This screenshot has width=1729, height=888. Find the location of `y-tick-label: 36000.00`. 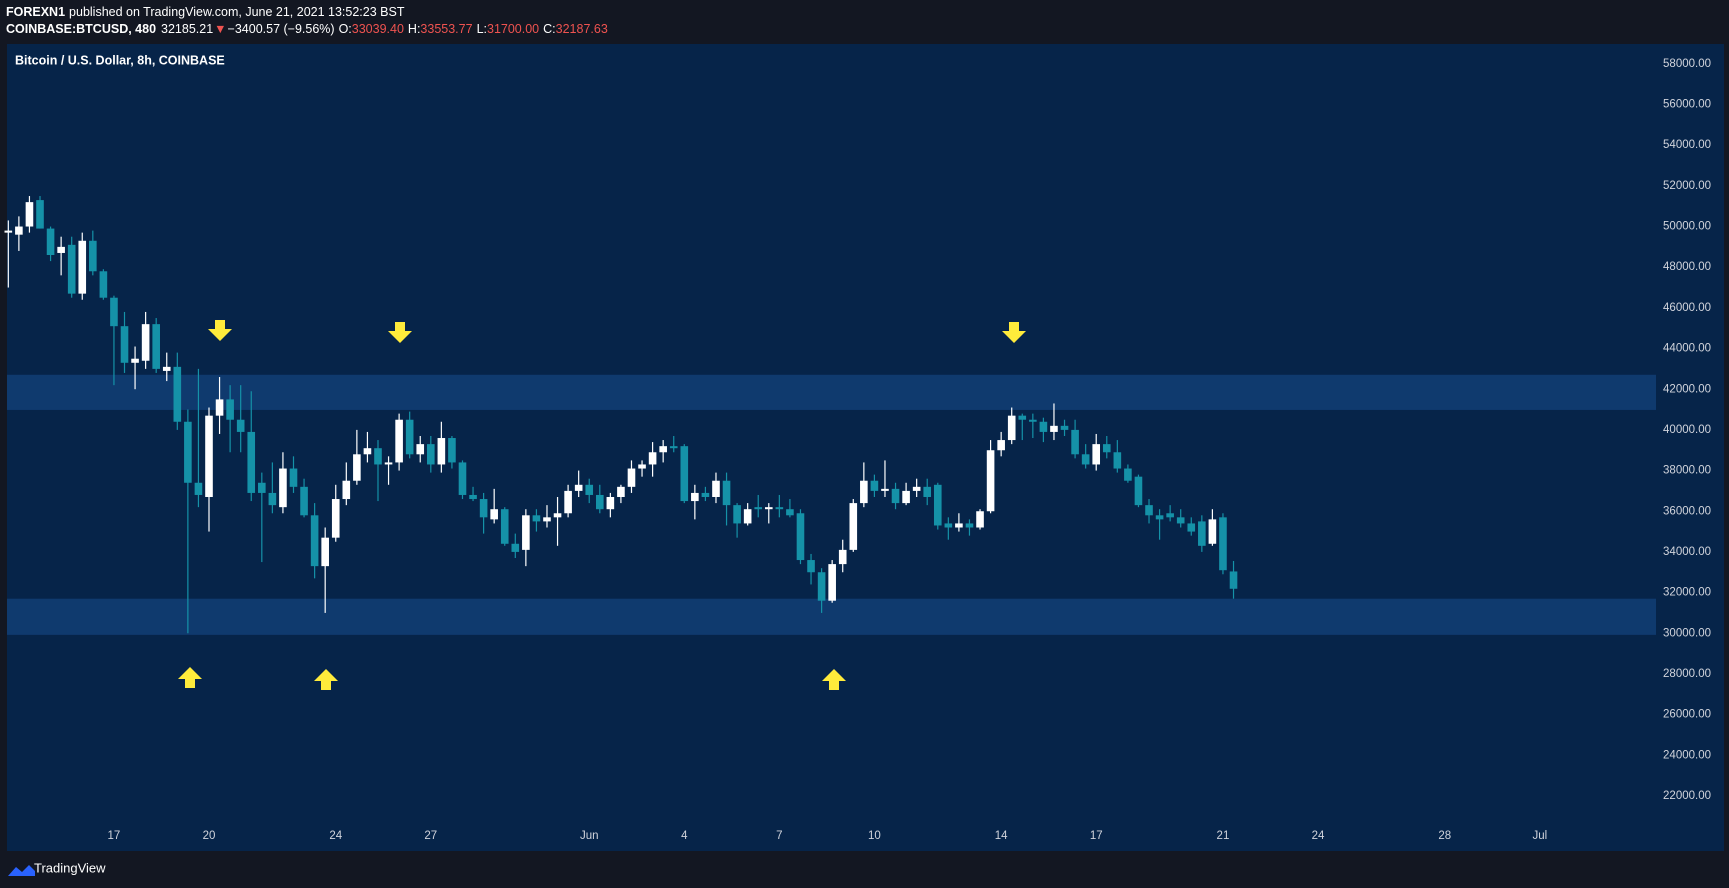

y-tick-label: 36000.00 is located at coordinates (1687, 511).